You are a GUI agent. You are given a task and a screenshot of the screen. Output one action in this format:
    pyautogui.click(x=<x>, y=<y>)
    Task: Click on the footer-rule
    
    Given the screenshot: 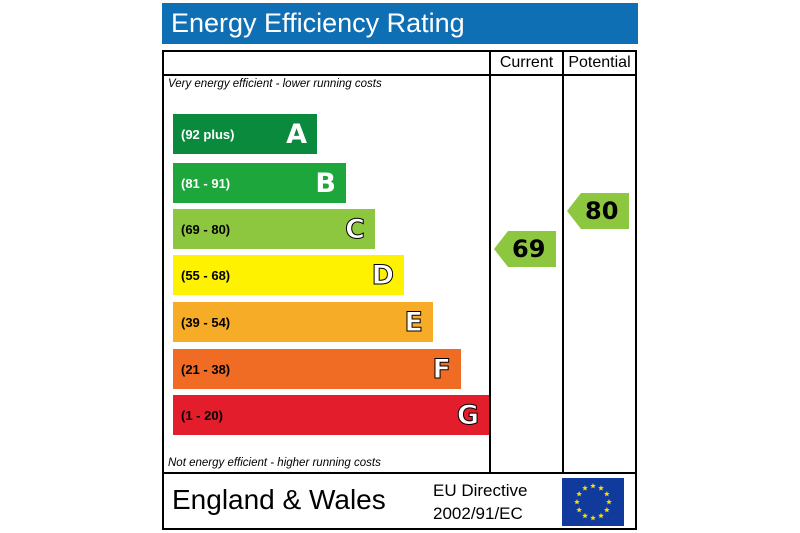 What is the action you would take?
    pyautogui.click(x=399, y=473)
    